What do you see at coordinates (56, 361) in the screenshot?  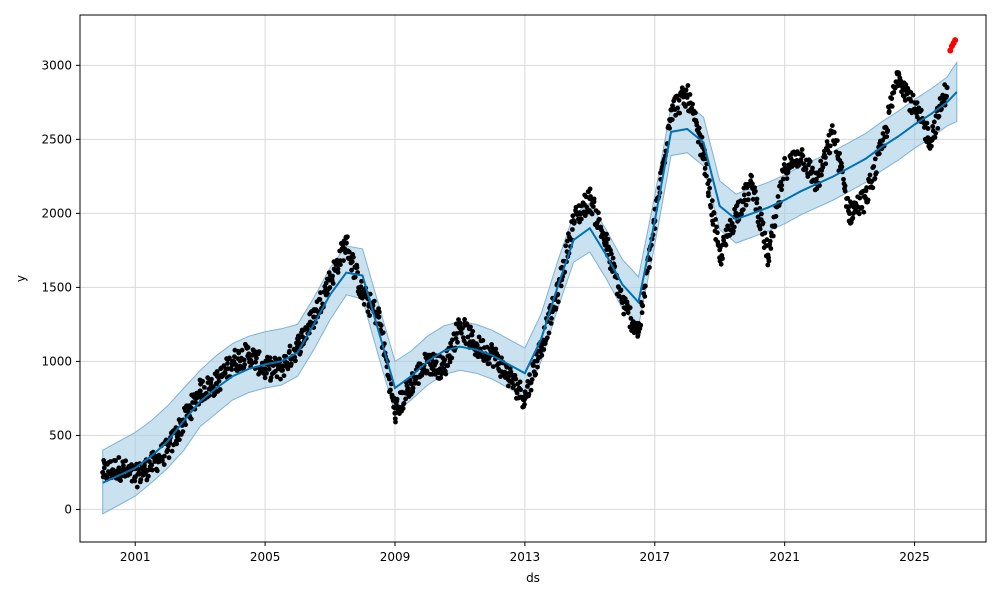 I see `y-tick-label: 1000` at bounding box center [56, 361].